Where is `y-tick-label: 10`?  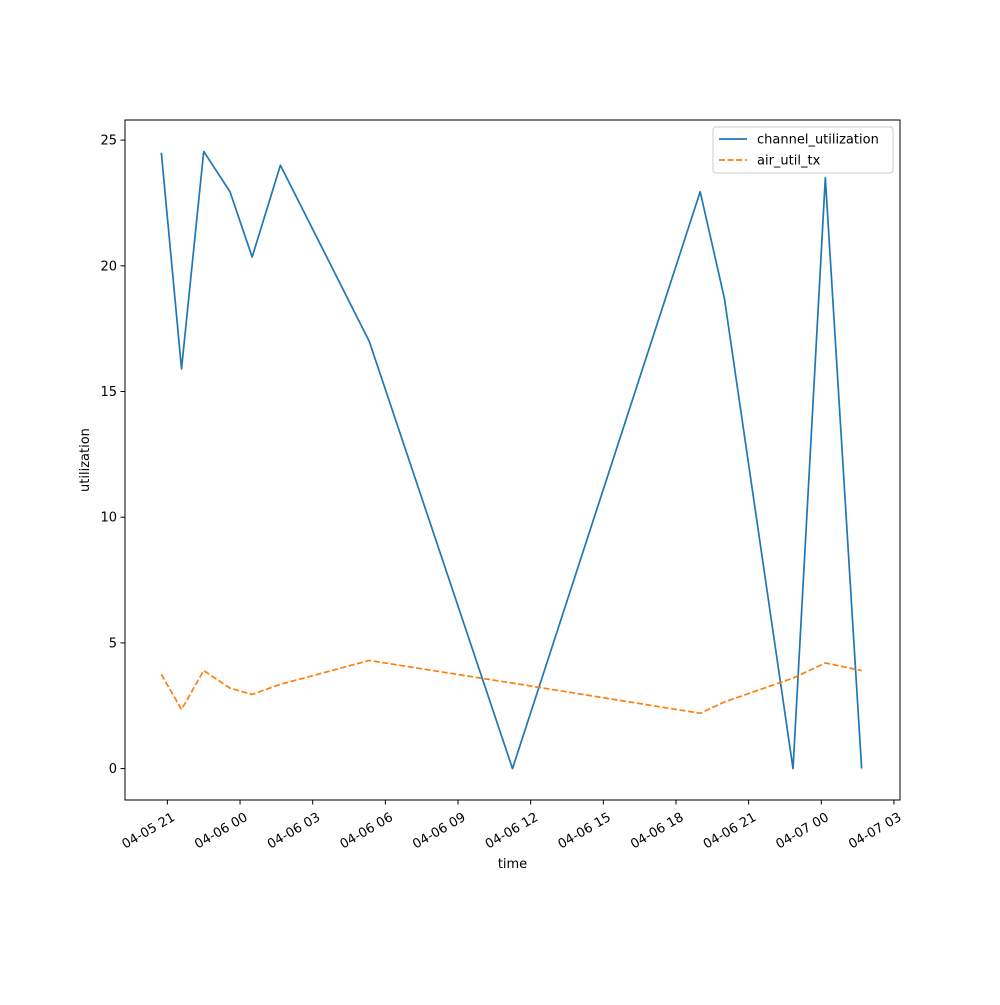
y-tick-label: 10 is located at coordinates (108, 518).